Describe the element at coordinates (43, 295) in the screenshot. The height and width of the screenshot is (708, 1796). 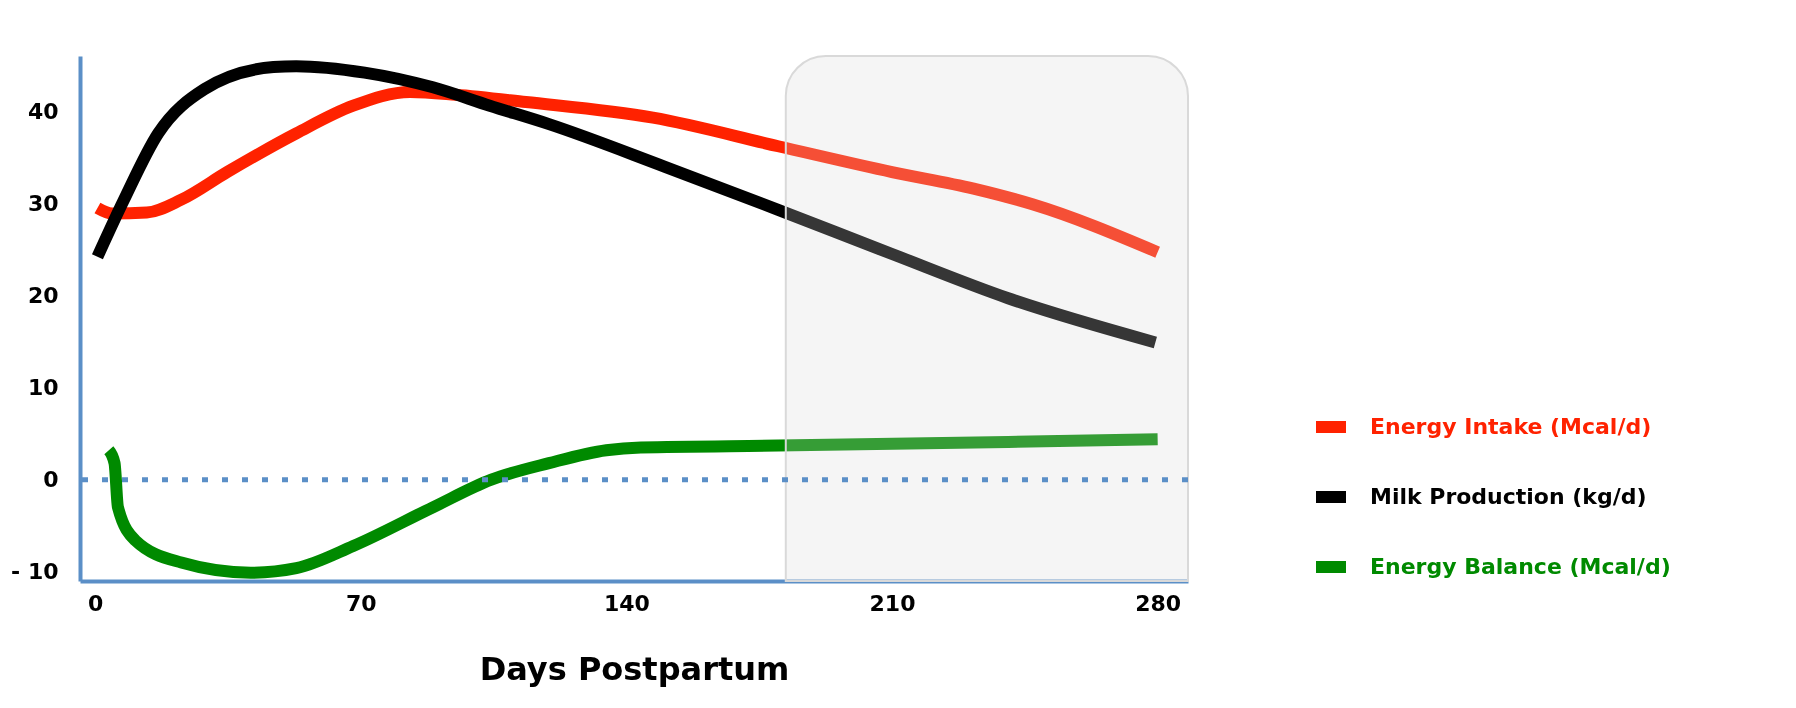
I see `y-tick-label: 20` at that location.